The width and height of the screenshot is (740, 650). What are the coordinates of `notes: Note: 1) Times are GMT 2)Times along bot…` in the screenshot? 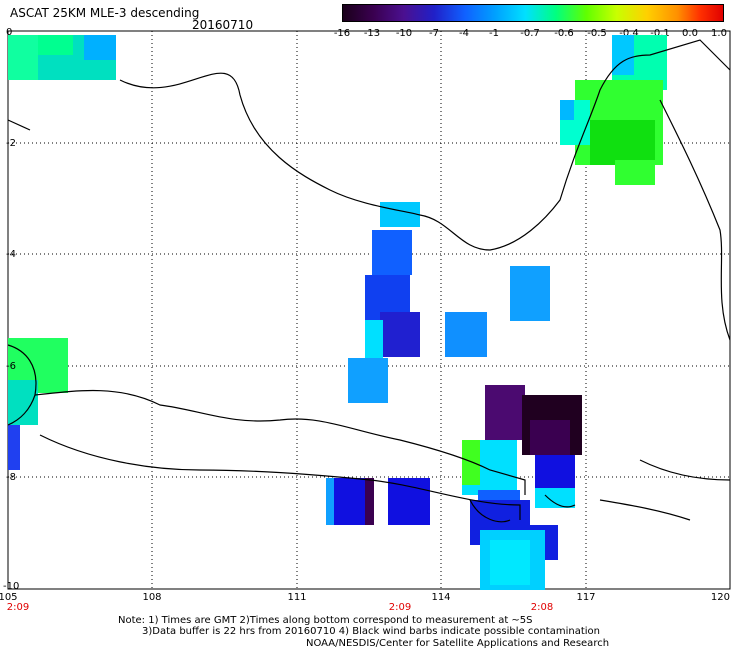 It's located at (359, 626).